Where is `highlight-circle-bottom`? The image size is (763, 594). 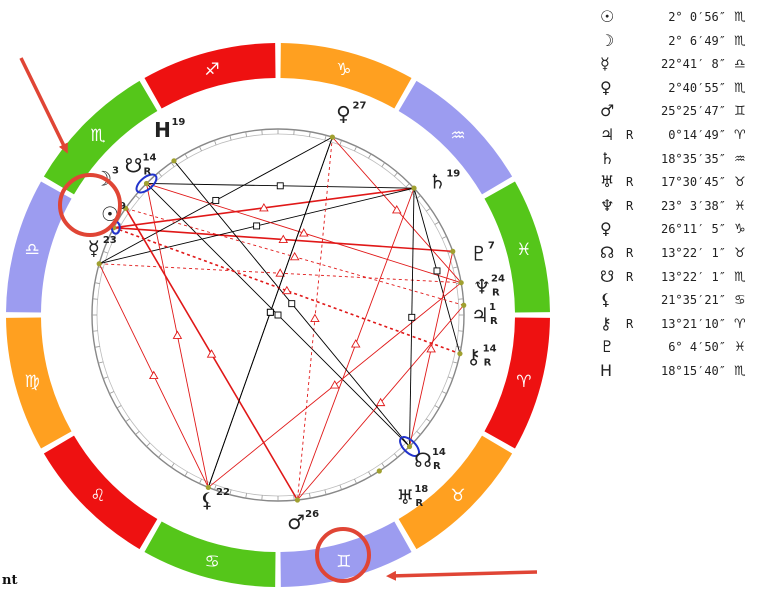
highlight-circle-bottom is located at coordinates (343, 555).